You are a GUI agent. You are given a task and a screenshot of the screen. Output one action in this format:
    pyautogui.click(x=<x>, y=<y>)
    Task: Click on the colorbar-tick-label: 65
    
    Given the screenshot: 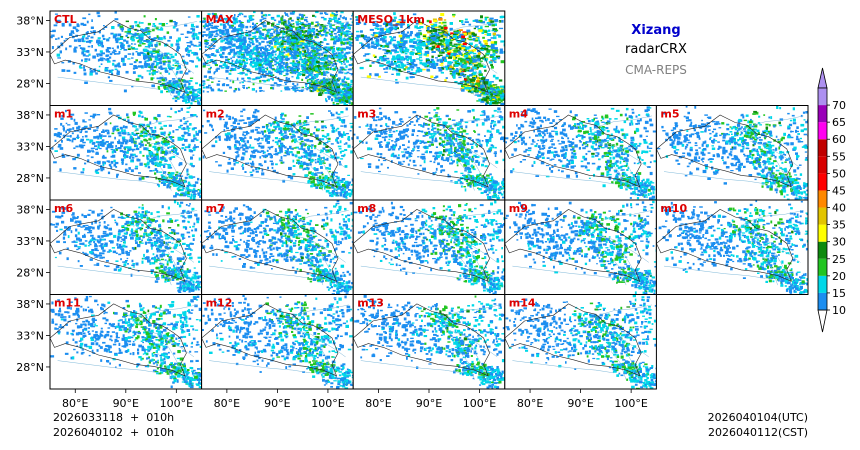 What is the action you would take?
    pyautogui.click(x=839, y=122)
    